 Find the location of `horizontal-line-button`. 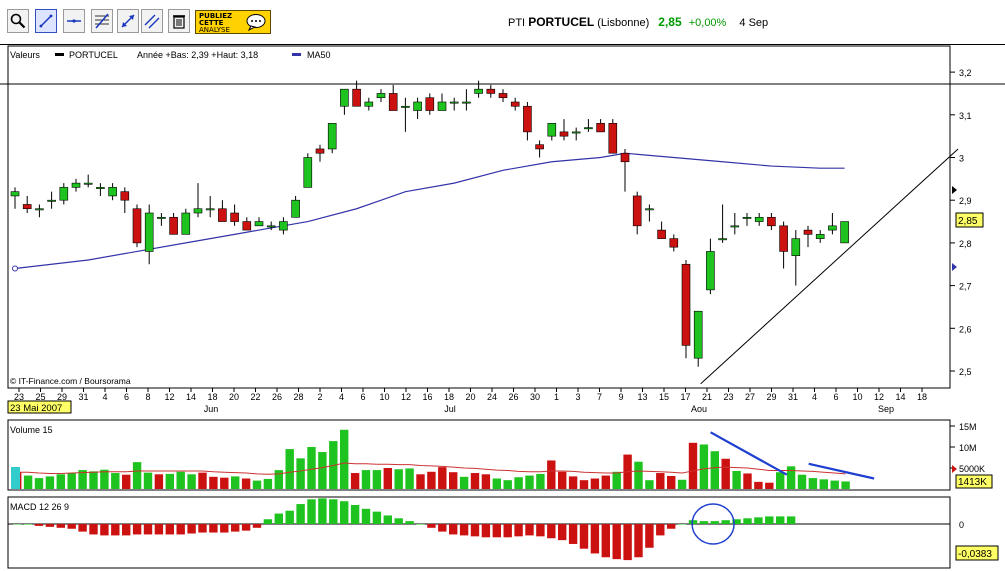

horizontal-line-button is located at coordinates (74, 21).